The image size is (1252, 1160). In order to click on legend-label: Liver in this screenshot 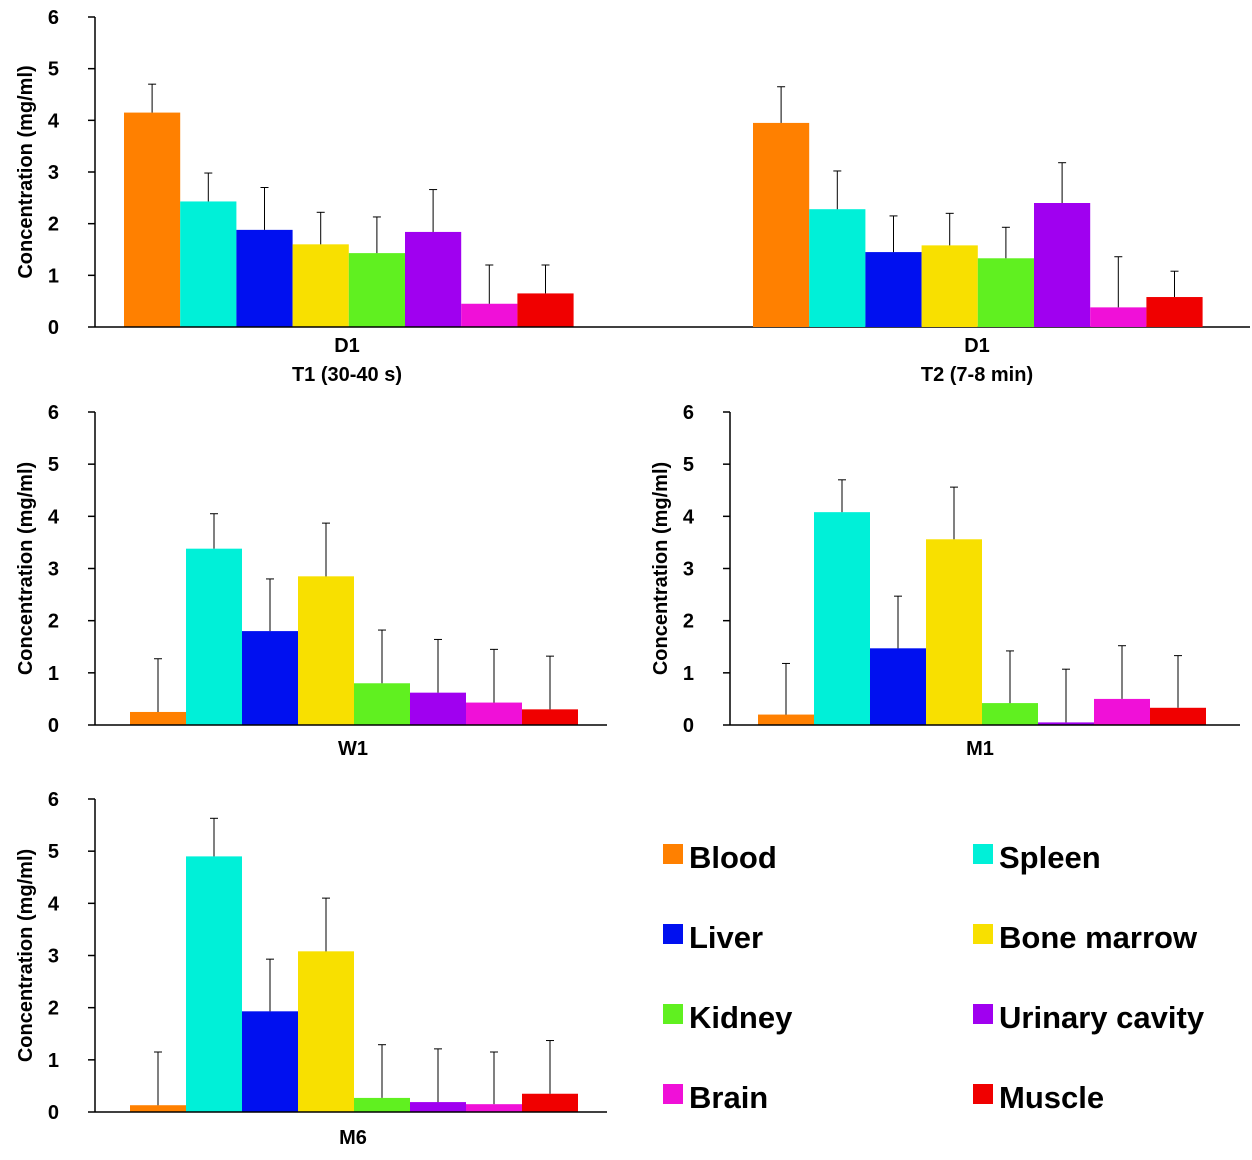, I will do `click(726, 937)`.